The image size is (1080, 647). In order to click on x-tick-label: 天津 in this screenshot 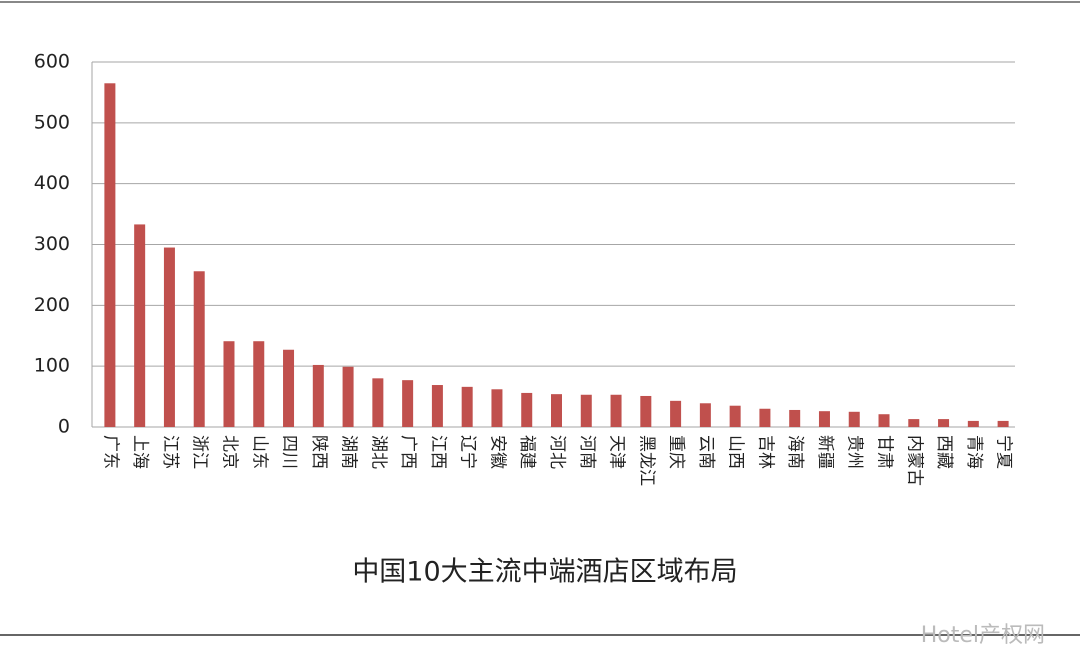, I will do `click(617, 452)`.